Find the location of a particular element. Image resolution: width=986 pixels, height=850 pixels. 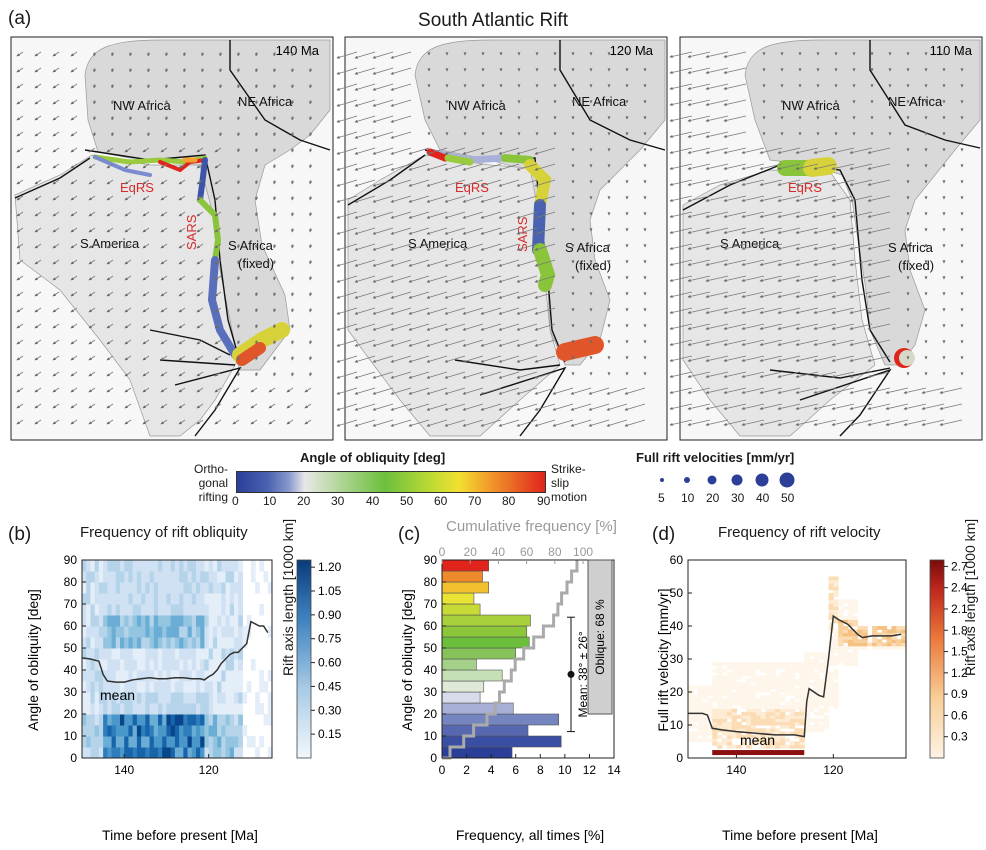

panel-d-colorbar-ticks: 0.30.60.91.21.51.82.12.42.7 is located at coordinates (956, 651).